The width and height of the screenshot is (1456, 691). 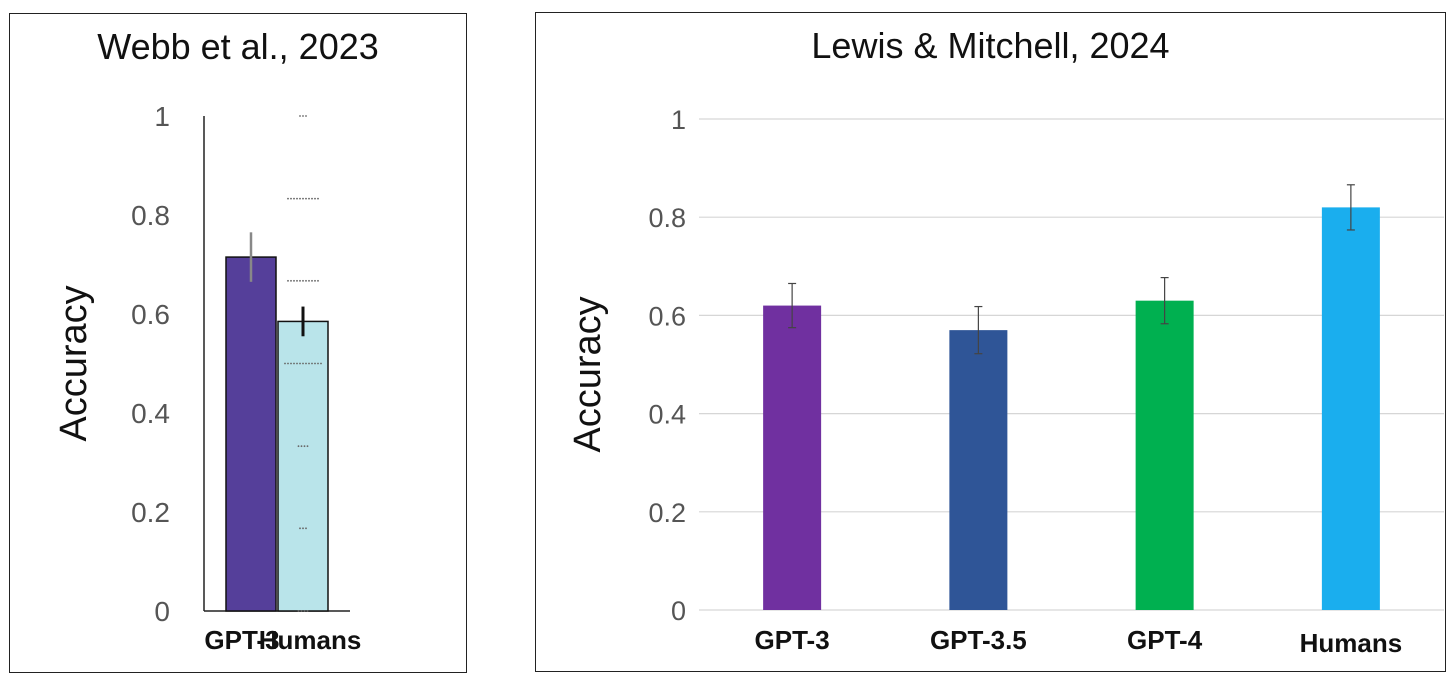 I want to click on x-tick-label: GPT-3.5, so click(x=978, y=640).